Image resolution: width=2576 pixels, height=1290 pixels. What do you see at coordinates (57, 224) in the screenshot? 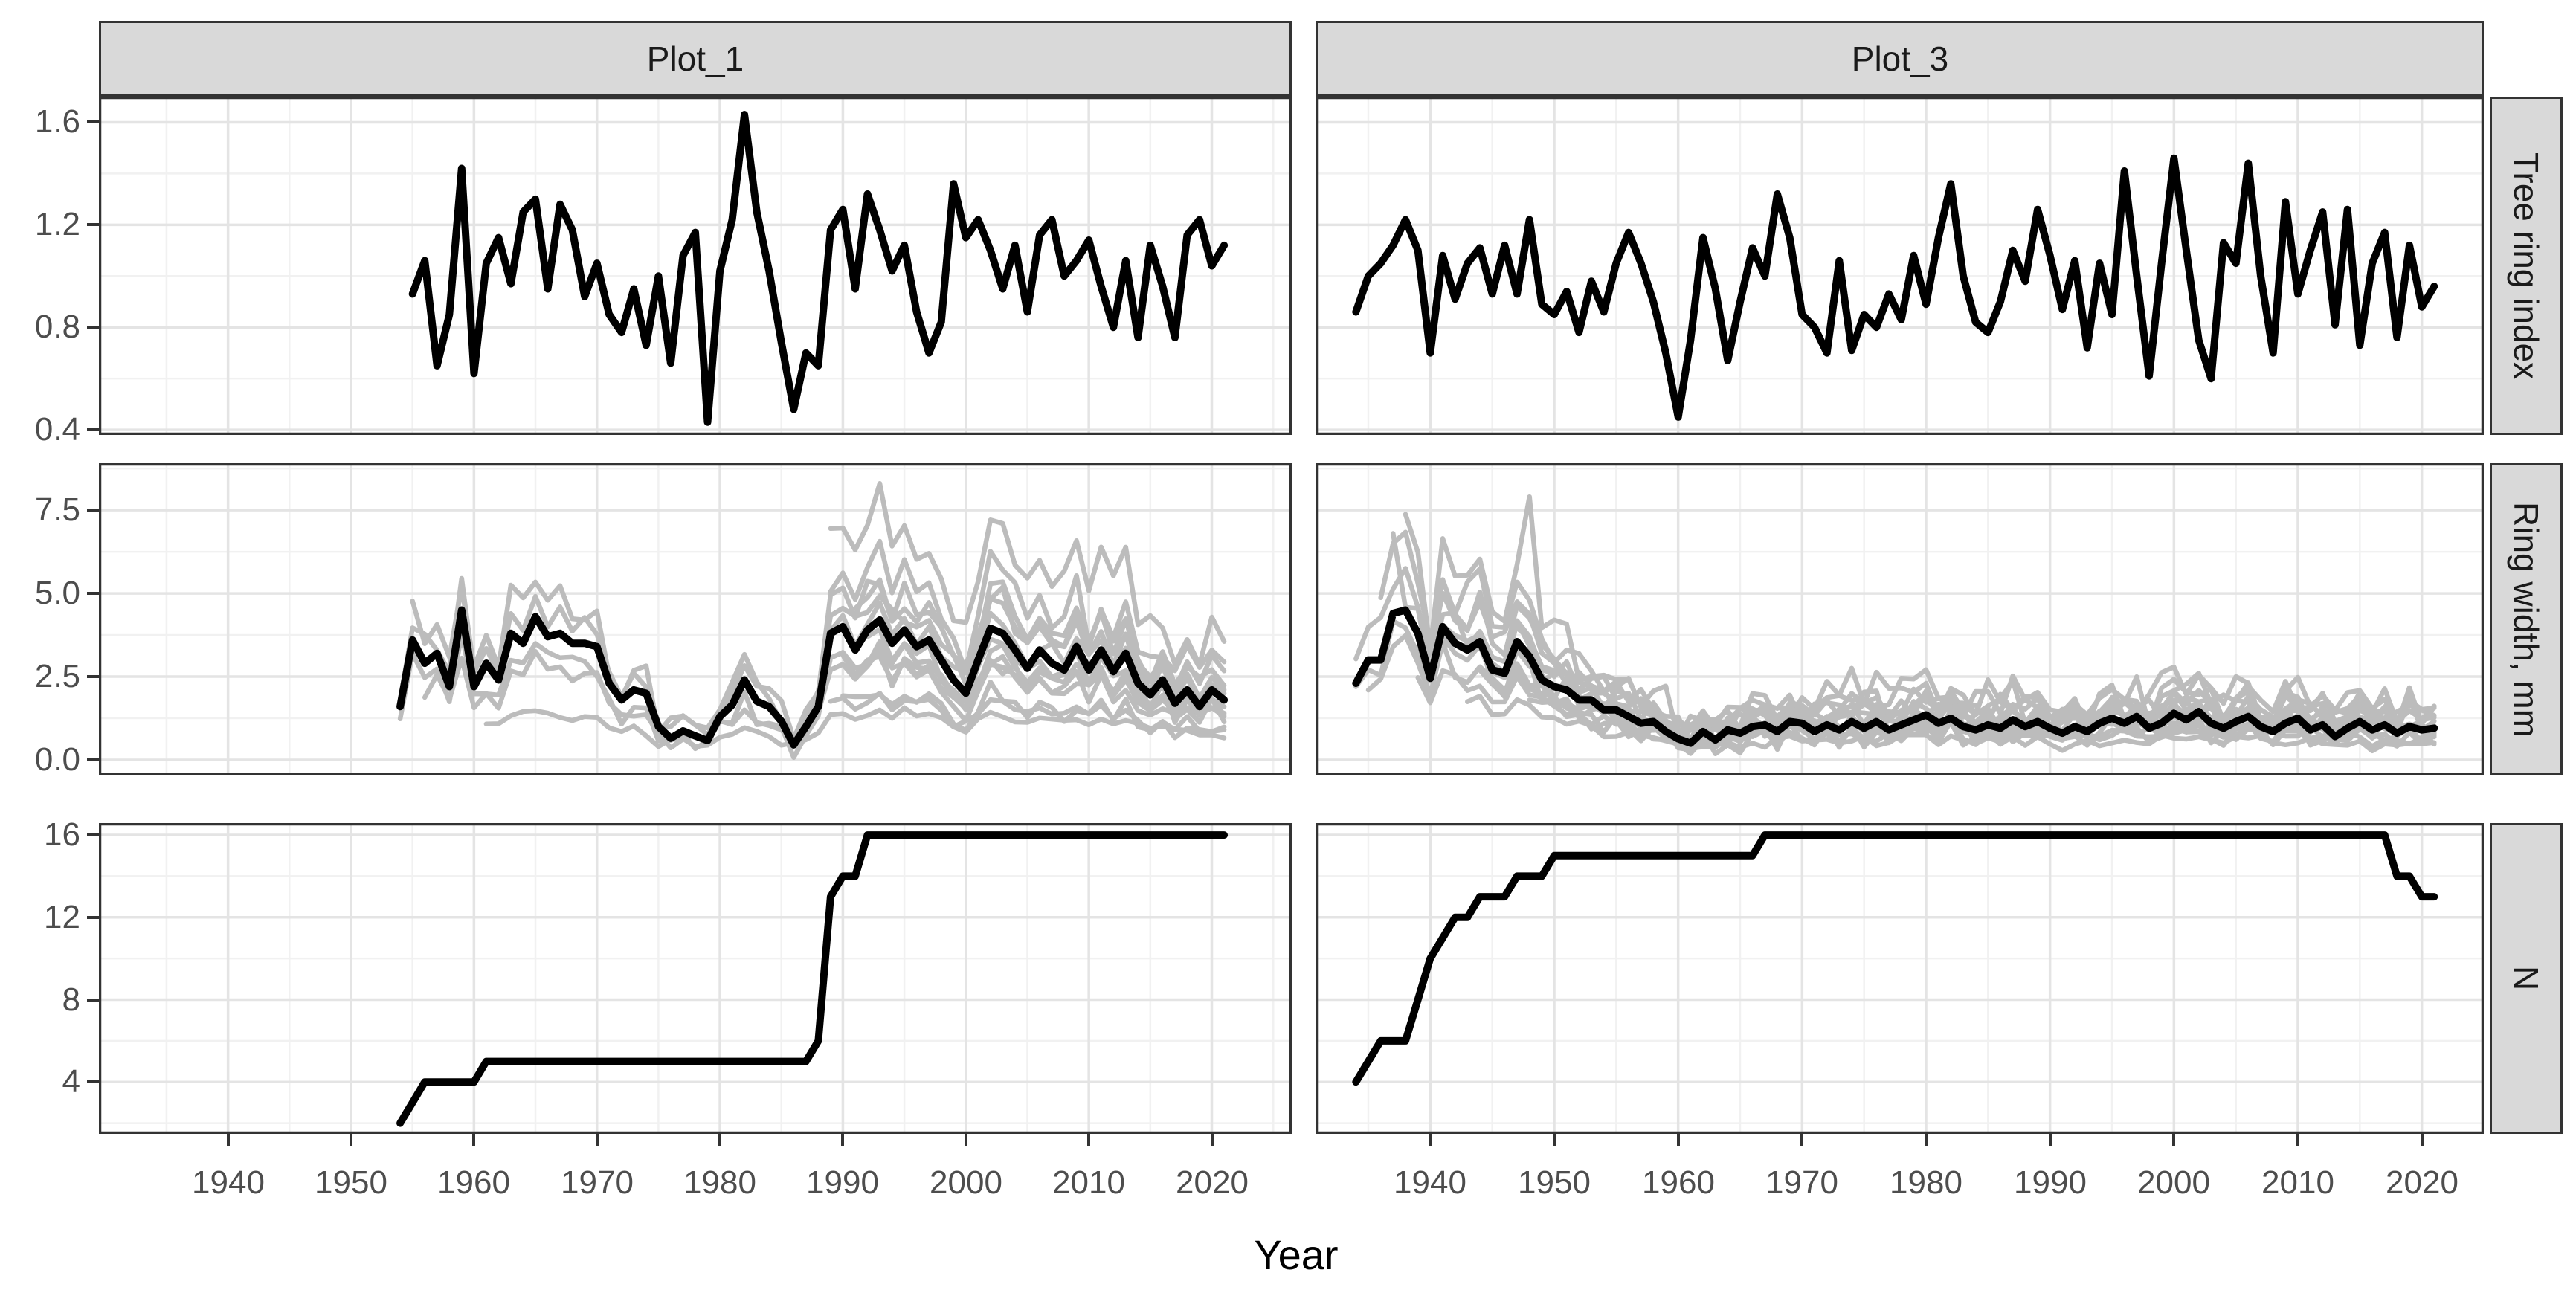
I see `y-axis-tick-label: 1.2` at bounding box center [57, 224].